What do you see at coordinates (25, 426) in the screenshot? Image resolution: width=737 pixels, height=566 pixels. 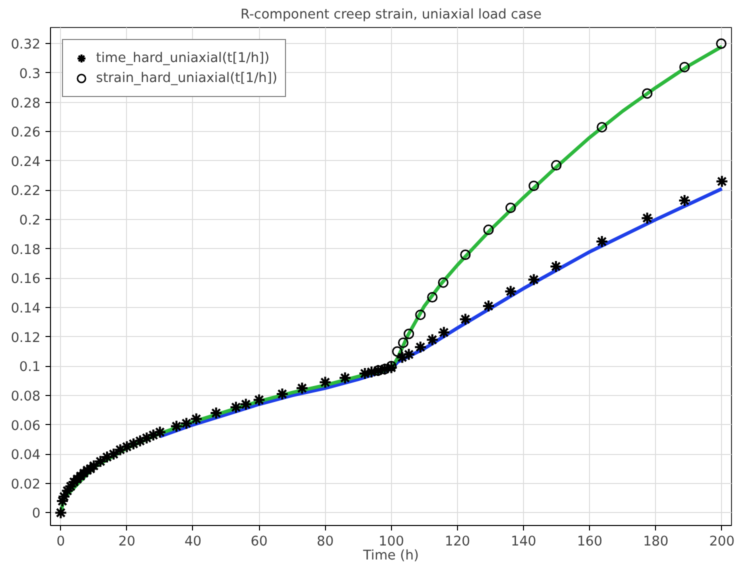 I see `y-tick-label: 0.06` at bounding box center [25, 426].